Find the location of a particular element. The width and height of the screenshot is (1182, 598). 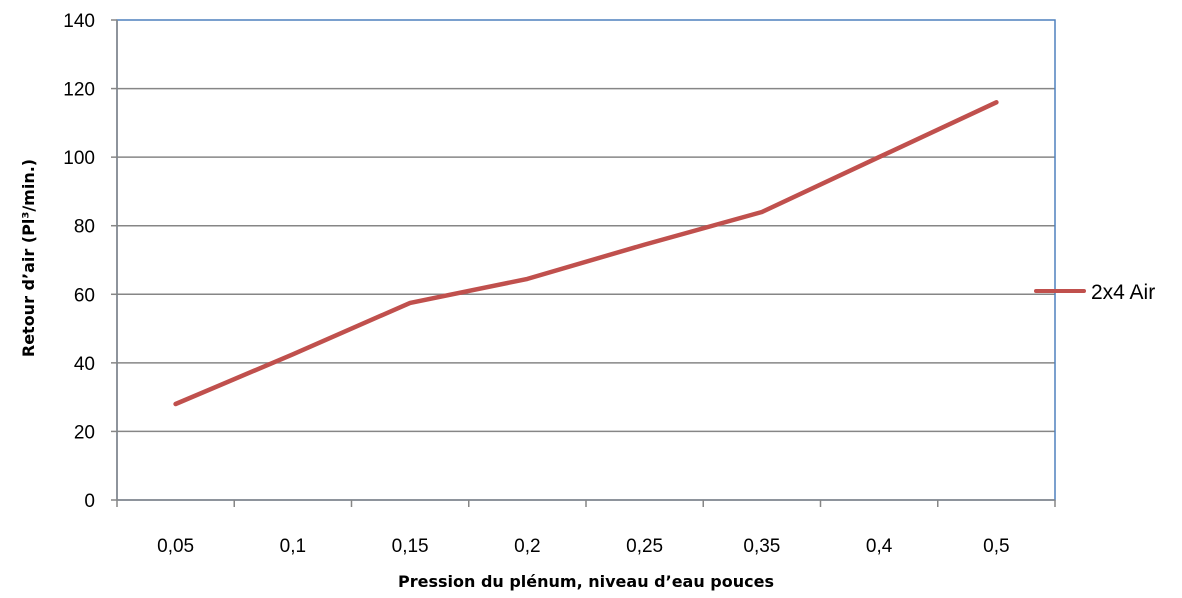

y-tick-label: 100 is located at coordinates (79, 158).